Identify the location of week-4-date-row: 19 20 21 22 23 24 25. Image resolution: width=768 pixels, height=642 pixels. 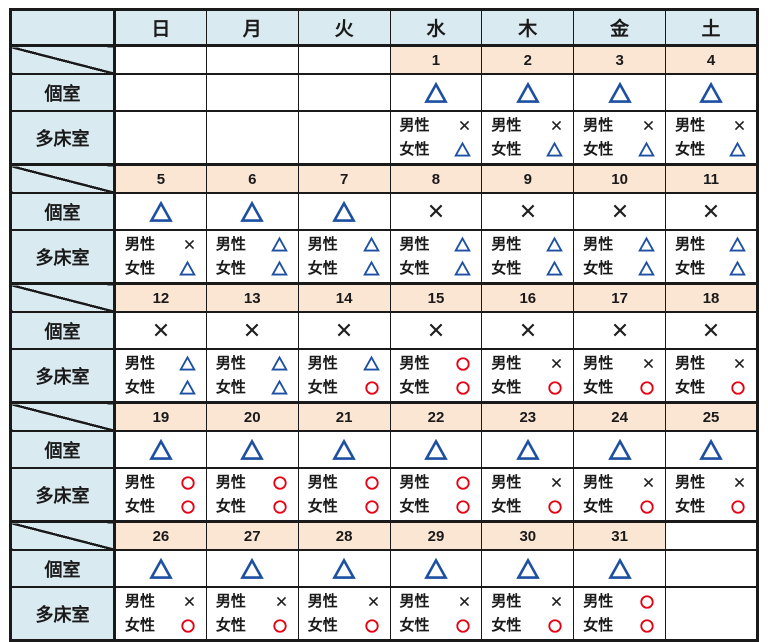
(384, 416).